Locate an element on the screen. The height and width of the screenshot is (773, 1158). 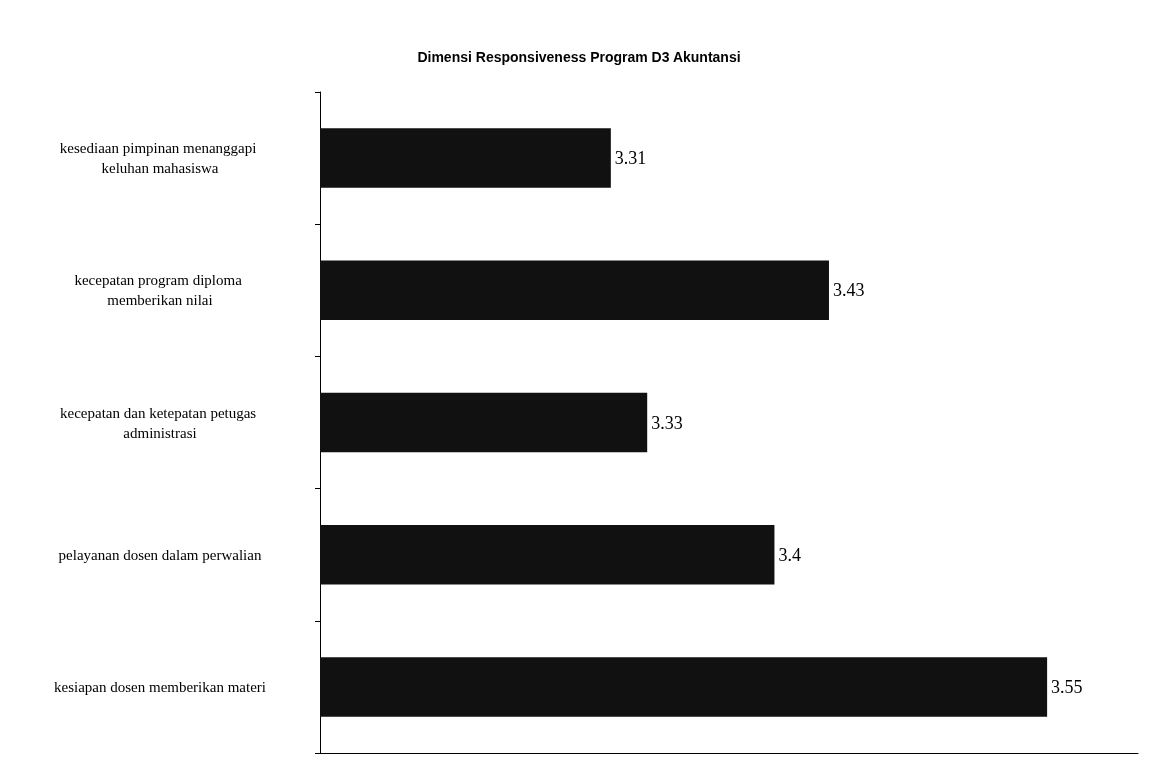
y-tick-label: kesiapan dosen memberikan materi is located at coordinates (160, 686).